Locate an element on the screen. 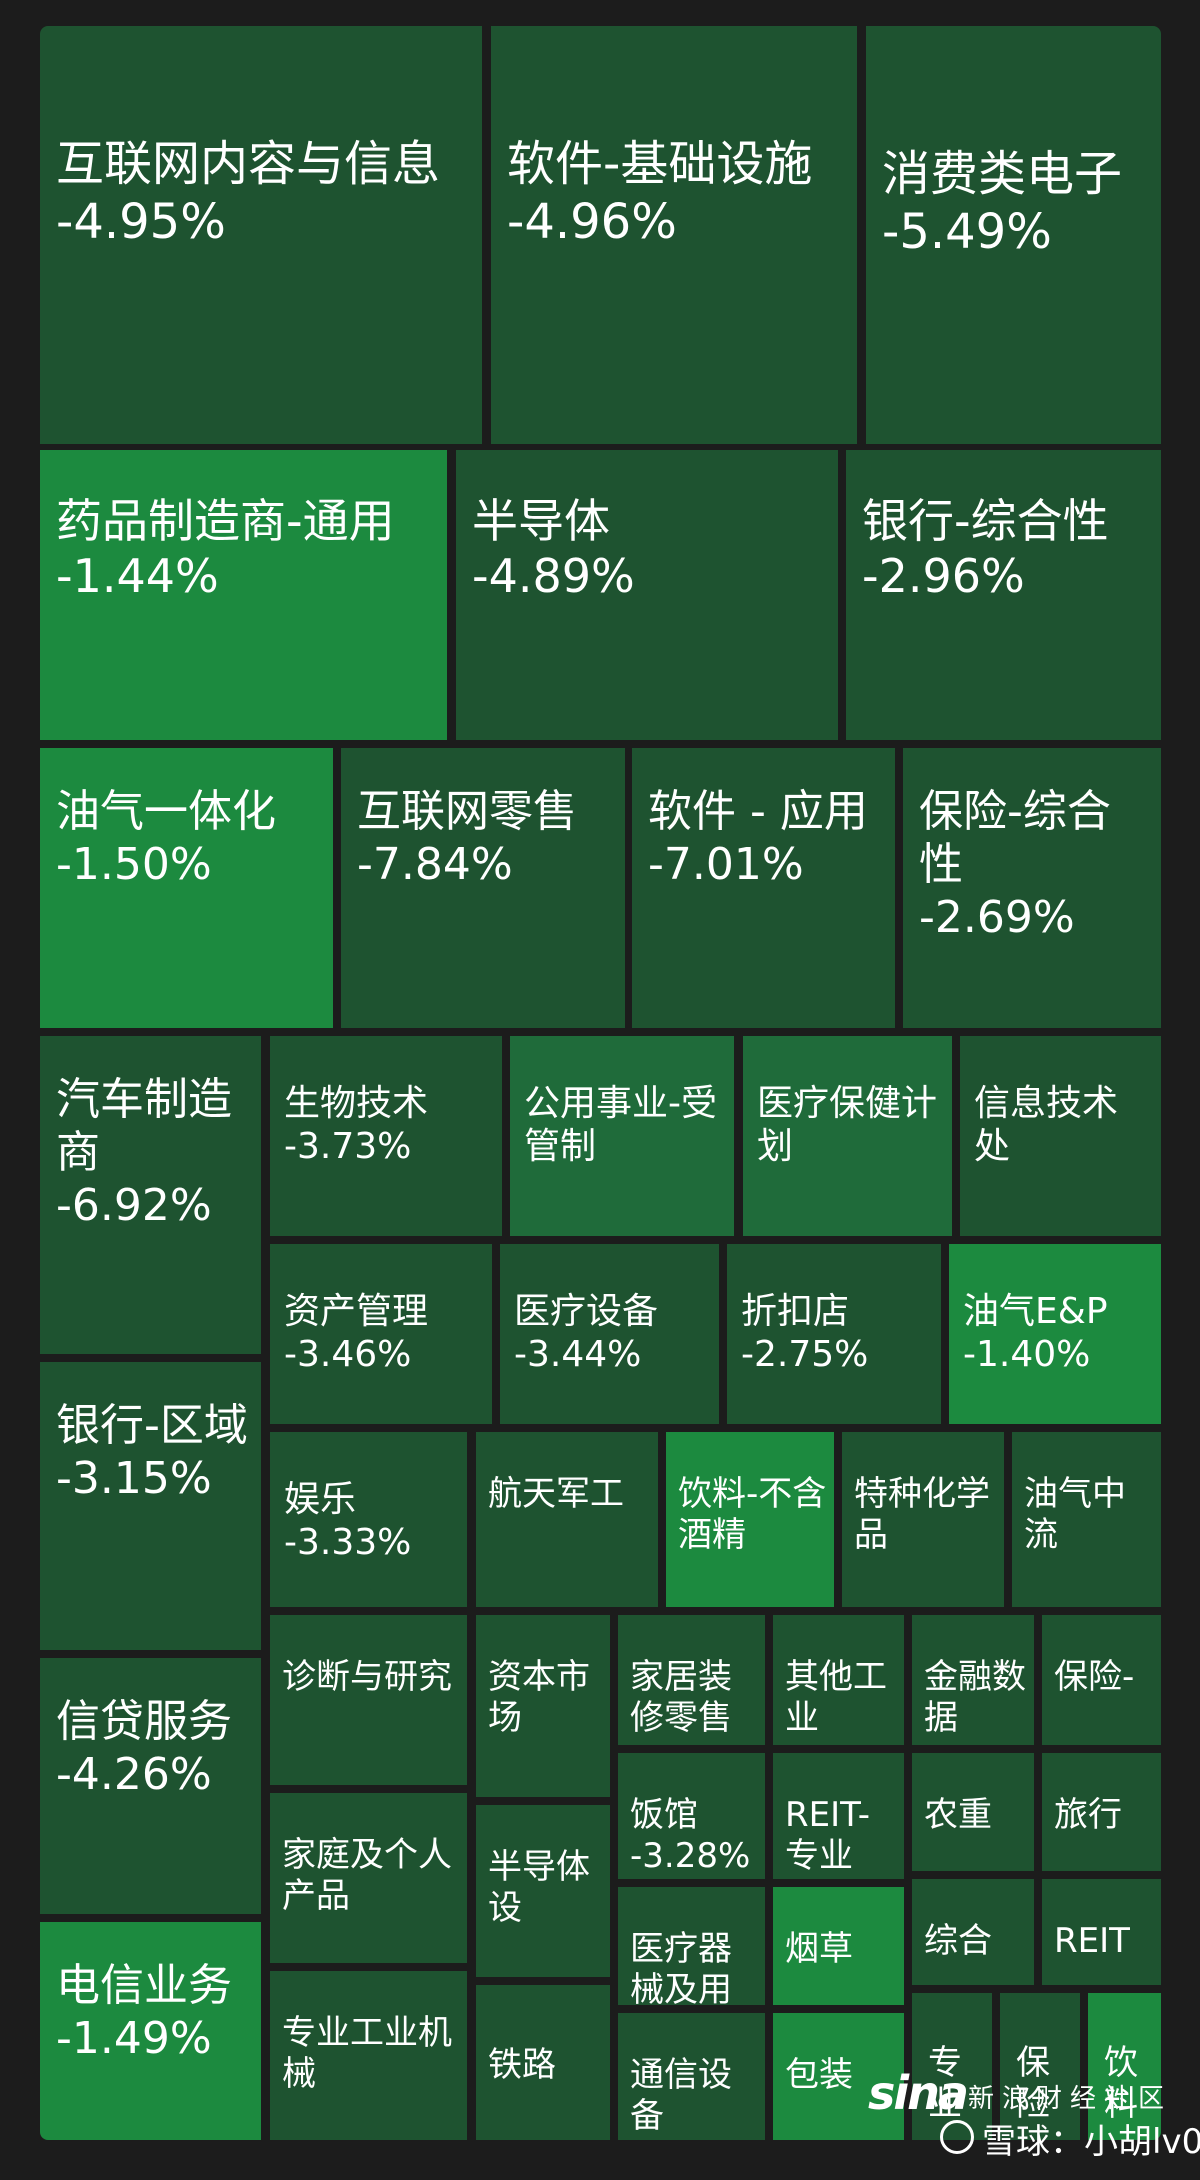 The height and width of the screenshot is (2180, 1200). tile-label: 医疗器械及用 is located at coordinates (681, 1967).